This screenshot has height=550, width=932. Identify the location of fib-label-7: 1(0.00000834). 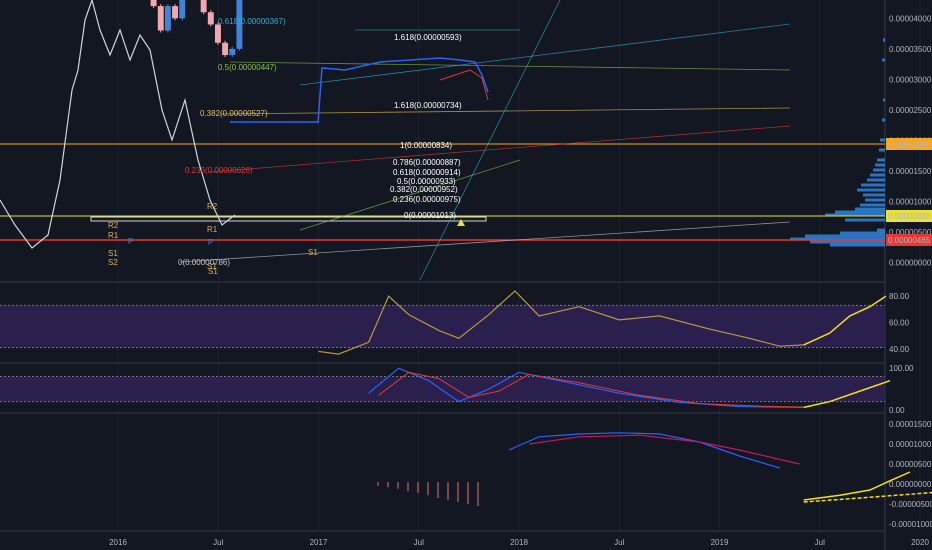
(426, 145).